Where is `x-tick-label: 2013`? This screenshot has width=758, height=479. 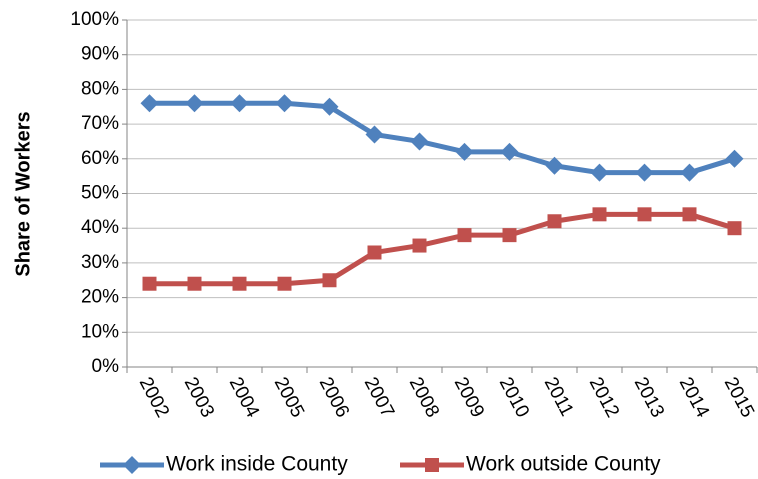
x-tick-label: 2013 is located at coordinates (649, 397).